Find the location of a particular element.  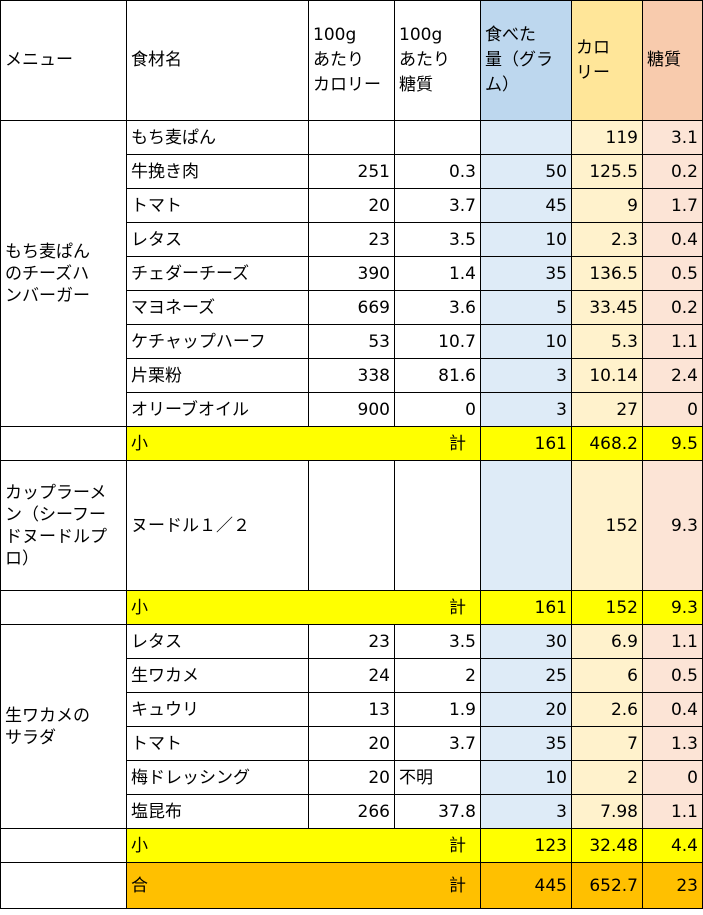

eaten-cell: 25 is located at coordinates (526, 675).